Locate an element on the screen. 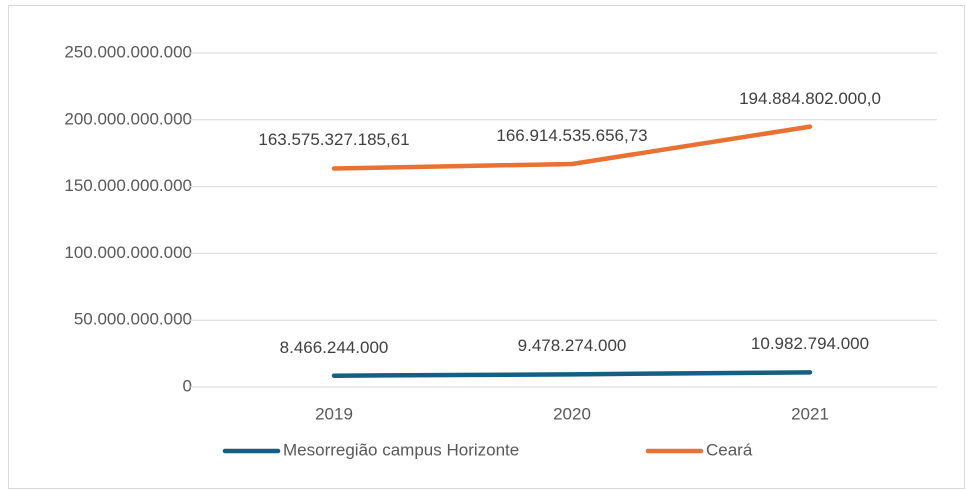  legend-label: Ceará is located at coordinates (729, 449).